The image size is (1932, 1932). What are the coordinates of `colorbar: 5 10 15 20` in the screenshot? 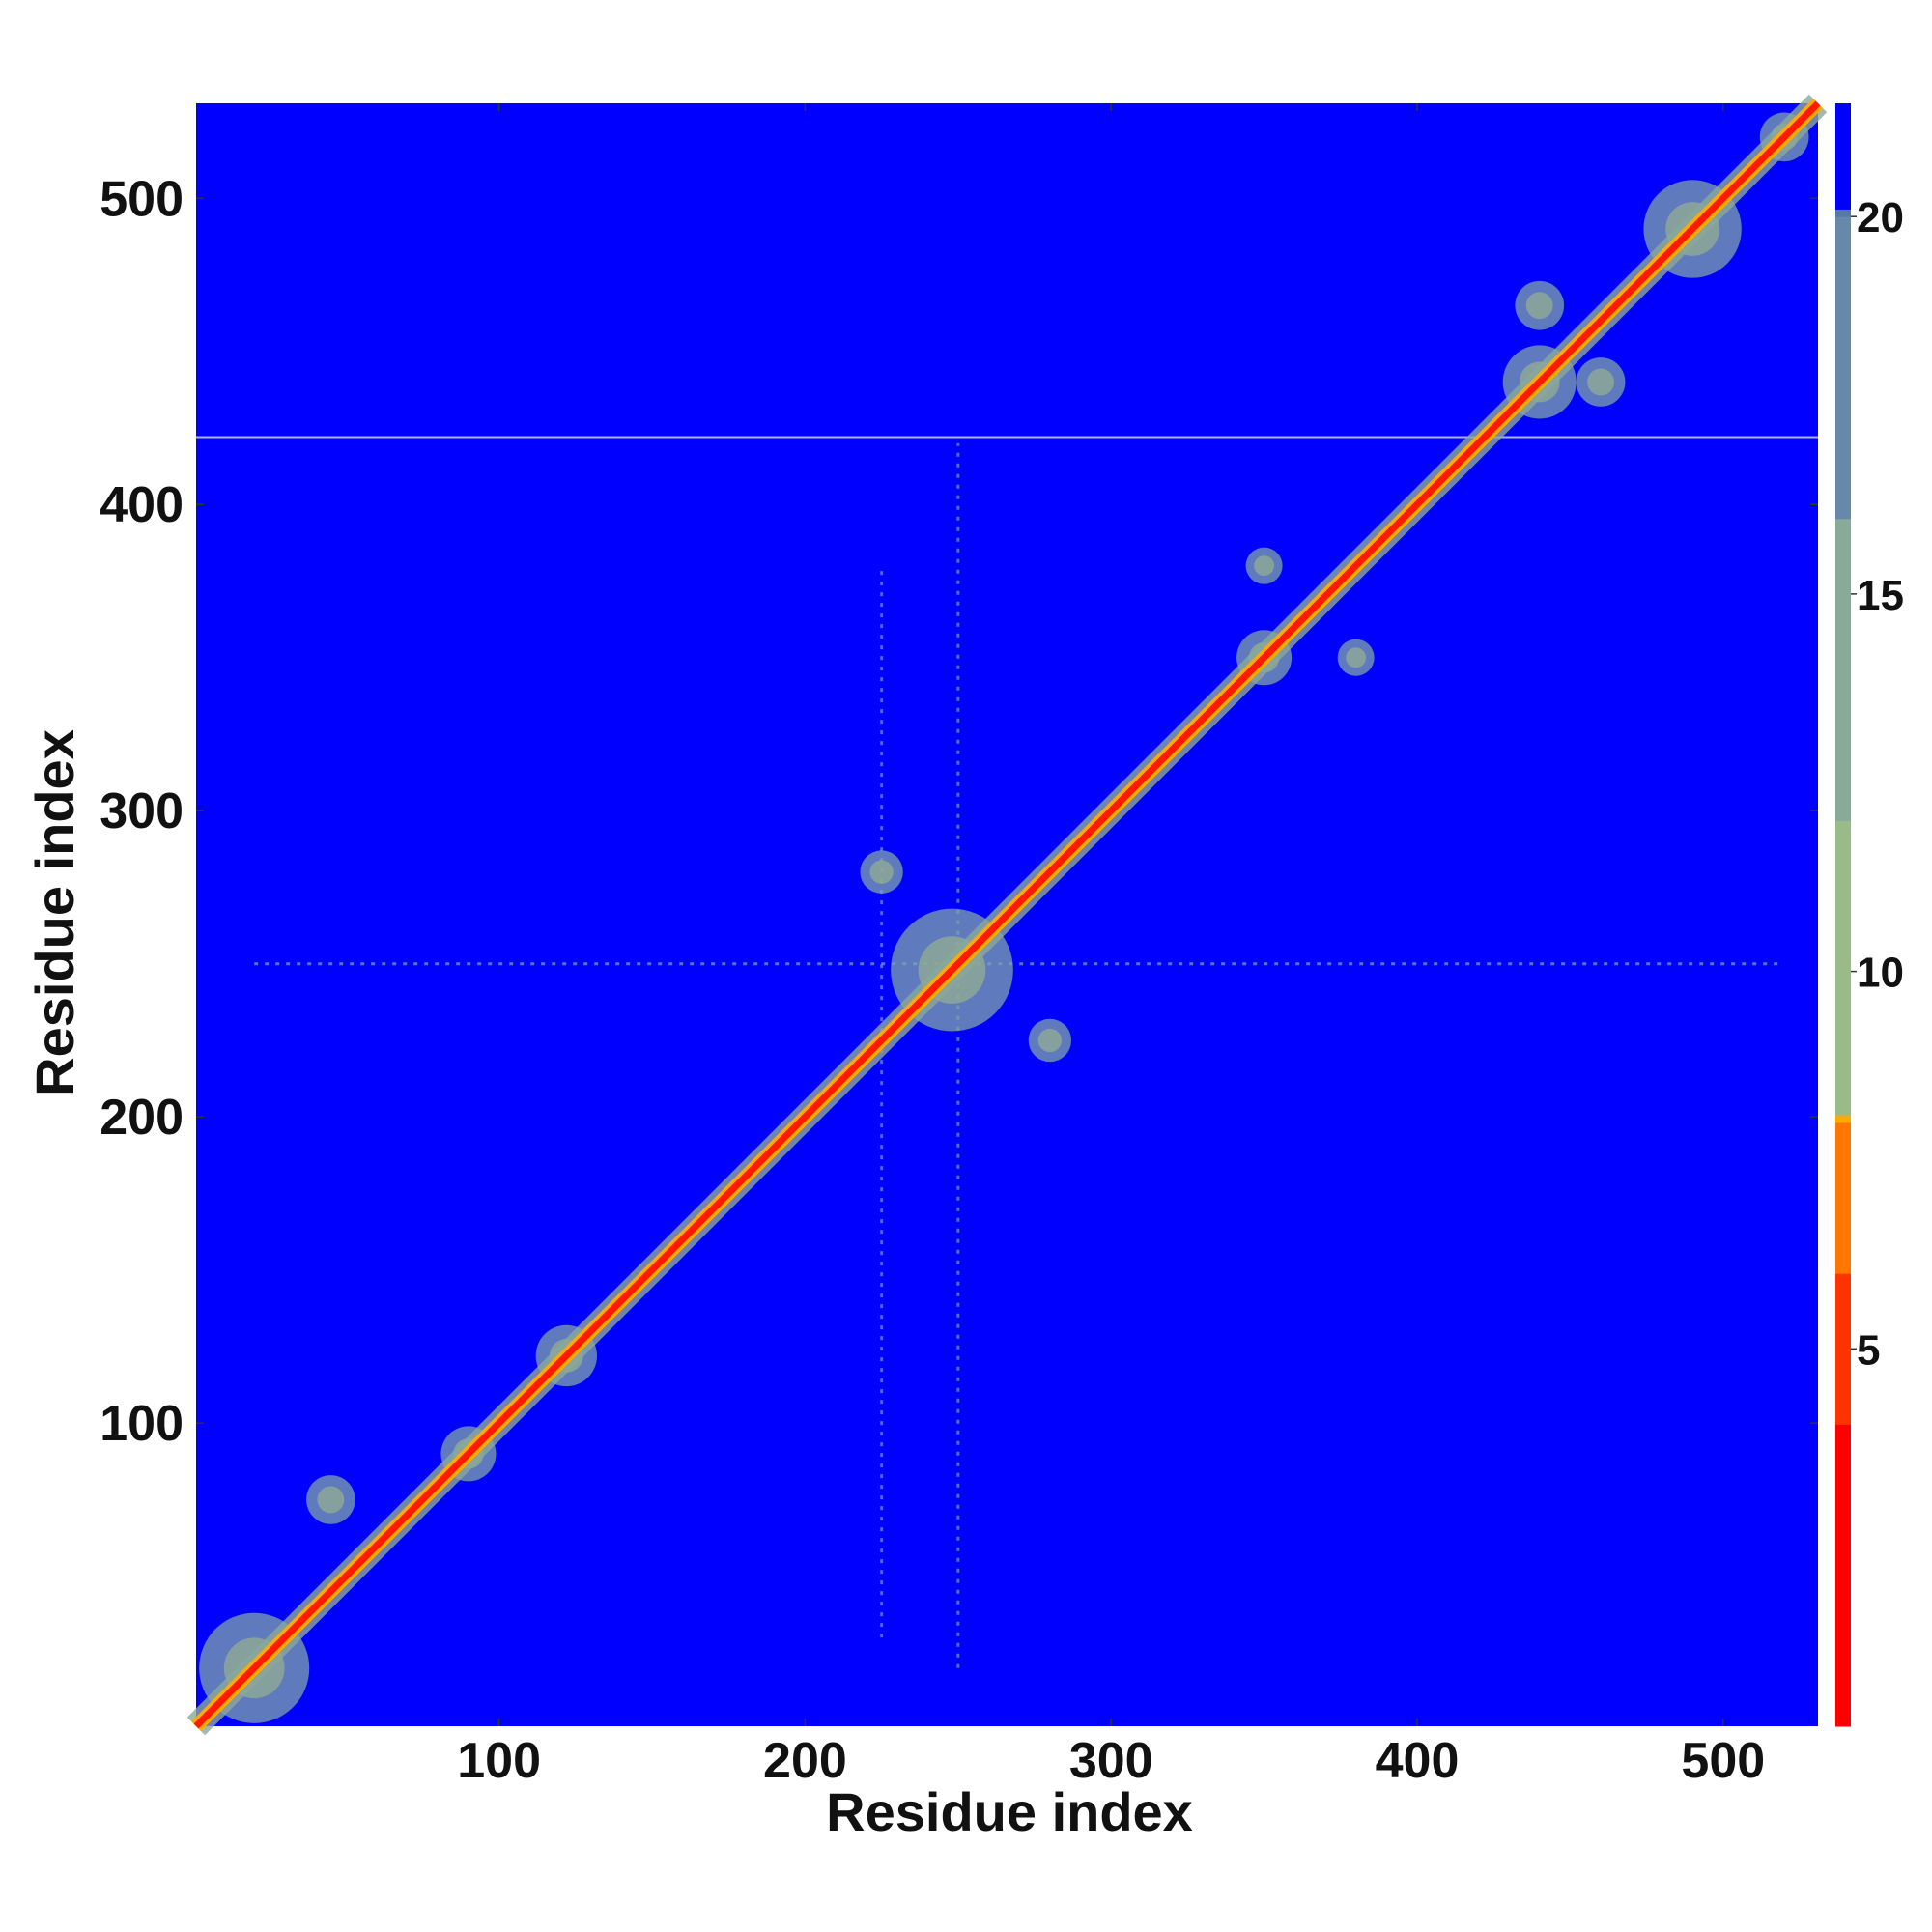 It's located at (1869, 915).